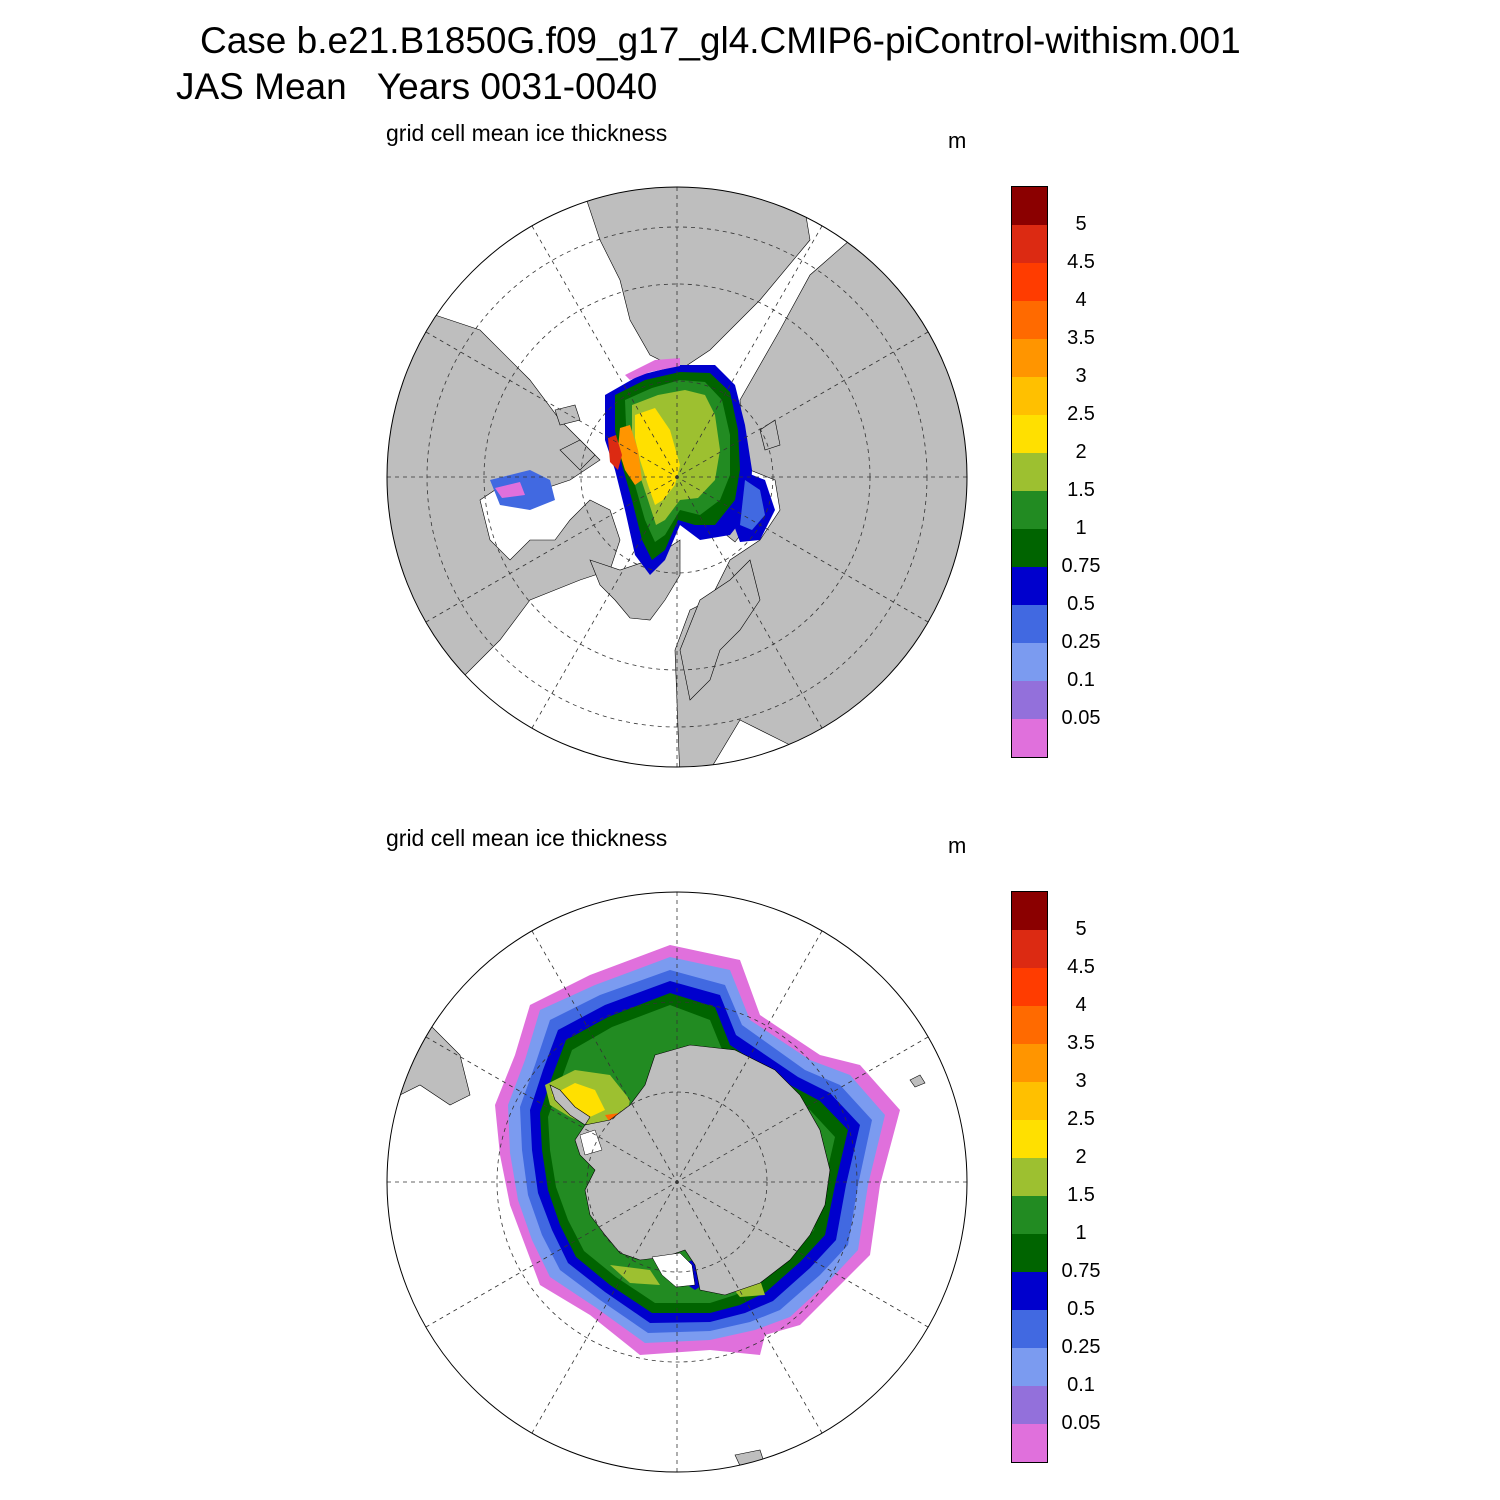 This screenshot has width=1500, height=1500. Describe the element at coordinates (1081, 1081) in the screenshot. I see `south-colorbar-label: 3` at that location.